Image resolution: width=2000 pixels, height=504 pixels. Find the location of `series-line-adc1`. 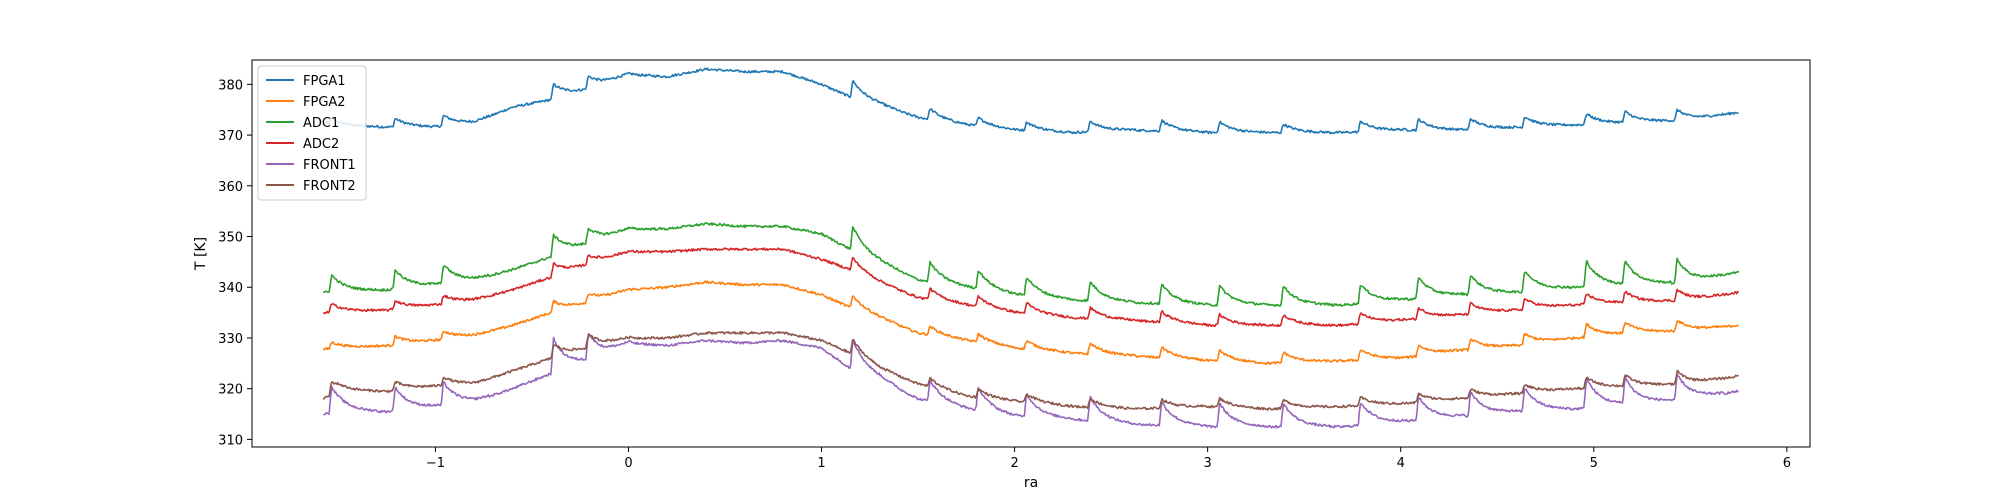

series-line-adc1 is located at coordinates (1031, 264).